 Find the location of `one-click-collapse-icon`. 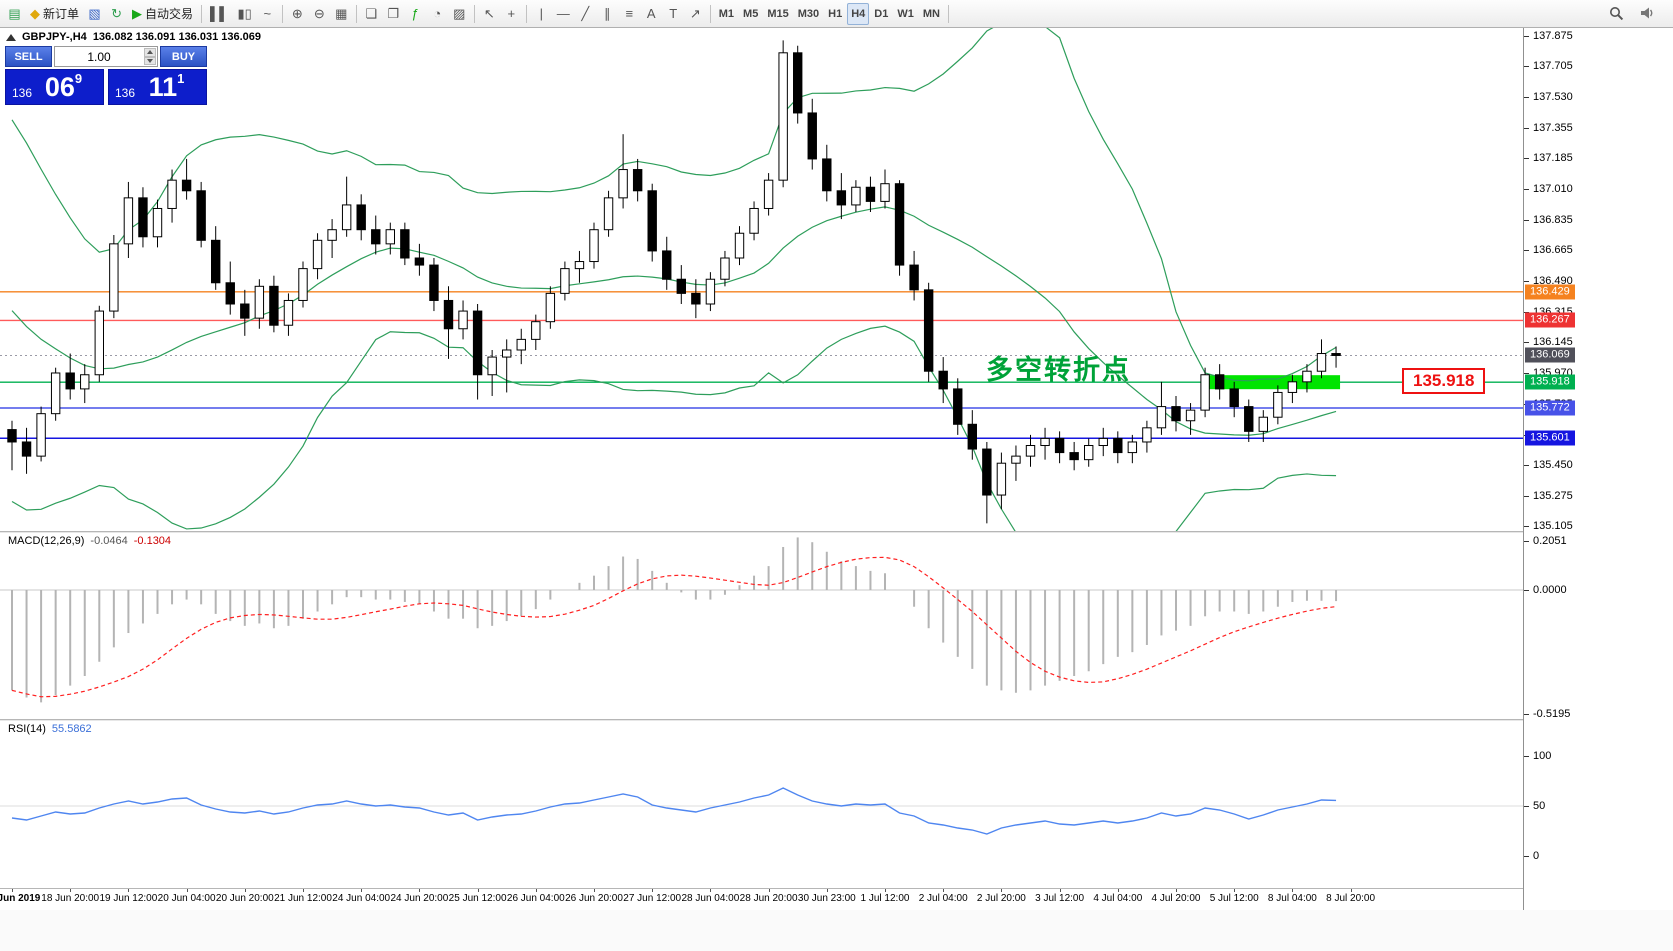

one-click-collapse-icon is located at coordinates (11, 37).